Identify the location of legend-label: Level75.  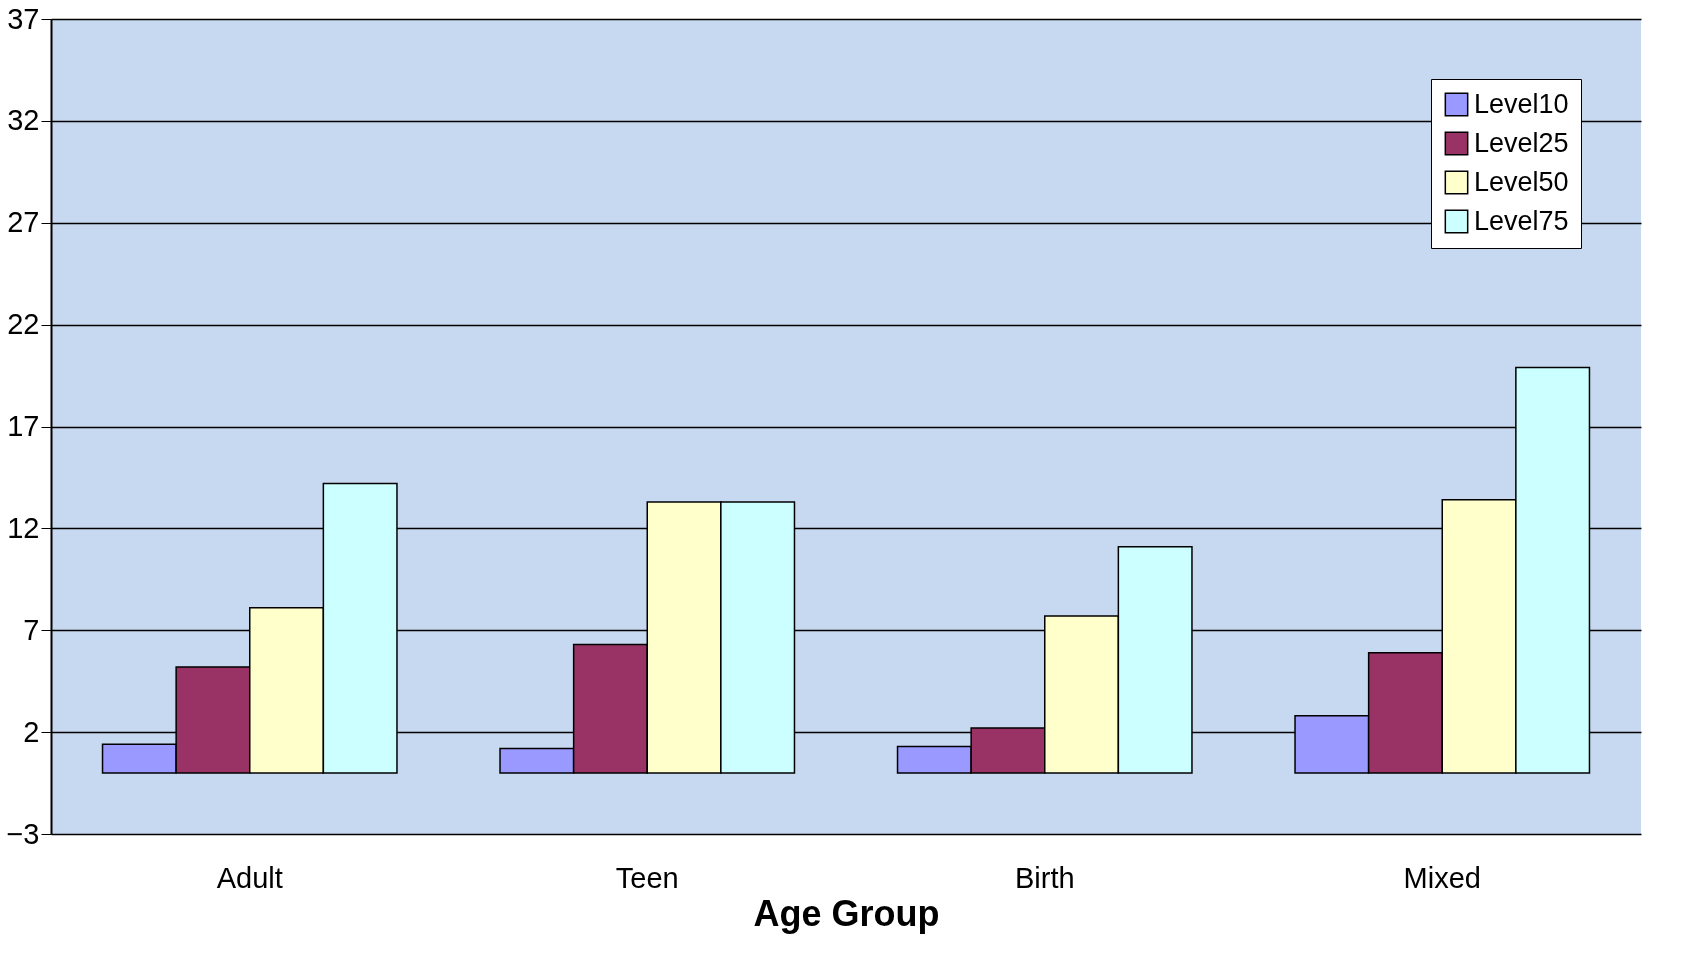
(1521, 220).